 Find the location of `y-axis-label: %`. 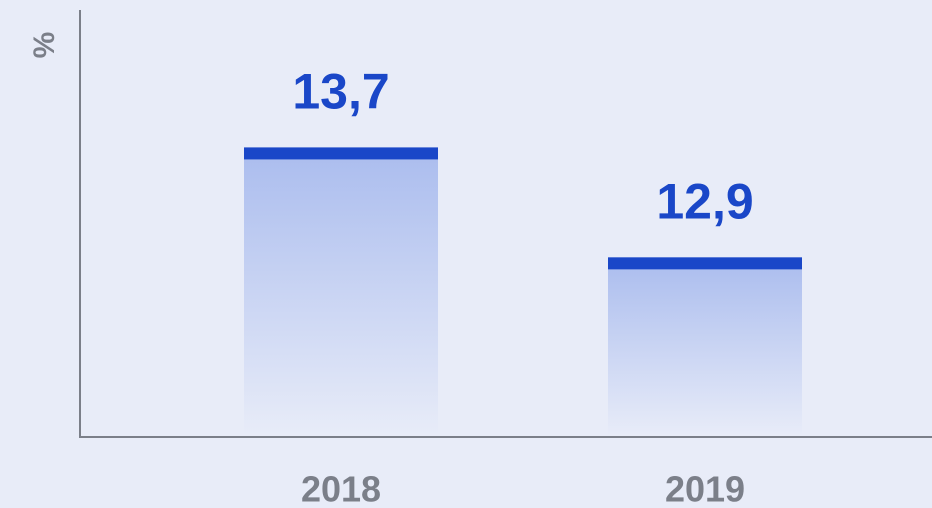

y-axis-label: % is located at coordinates (44, 45).